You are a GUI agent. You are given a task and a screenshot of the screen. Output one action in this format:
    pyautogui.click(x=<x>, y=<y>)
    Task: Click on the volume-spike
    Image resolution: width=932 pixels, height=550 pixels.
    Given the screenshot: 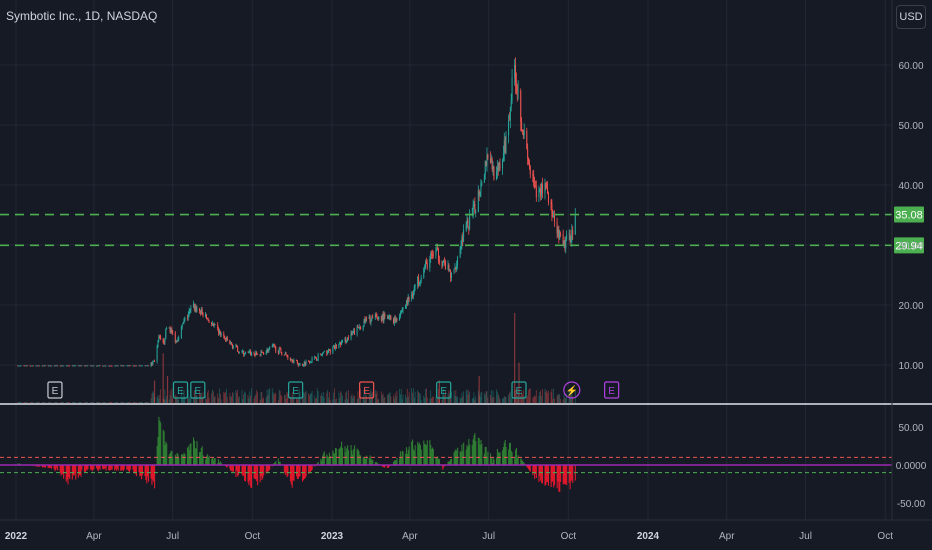 What is the action you would take?
    pyautogui.click(x=439, y=391)
    